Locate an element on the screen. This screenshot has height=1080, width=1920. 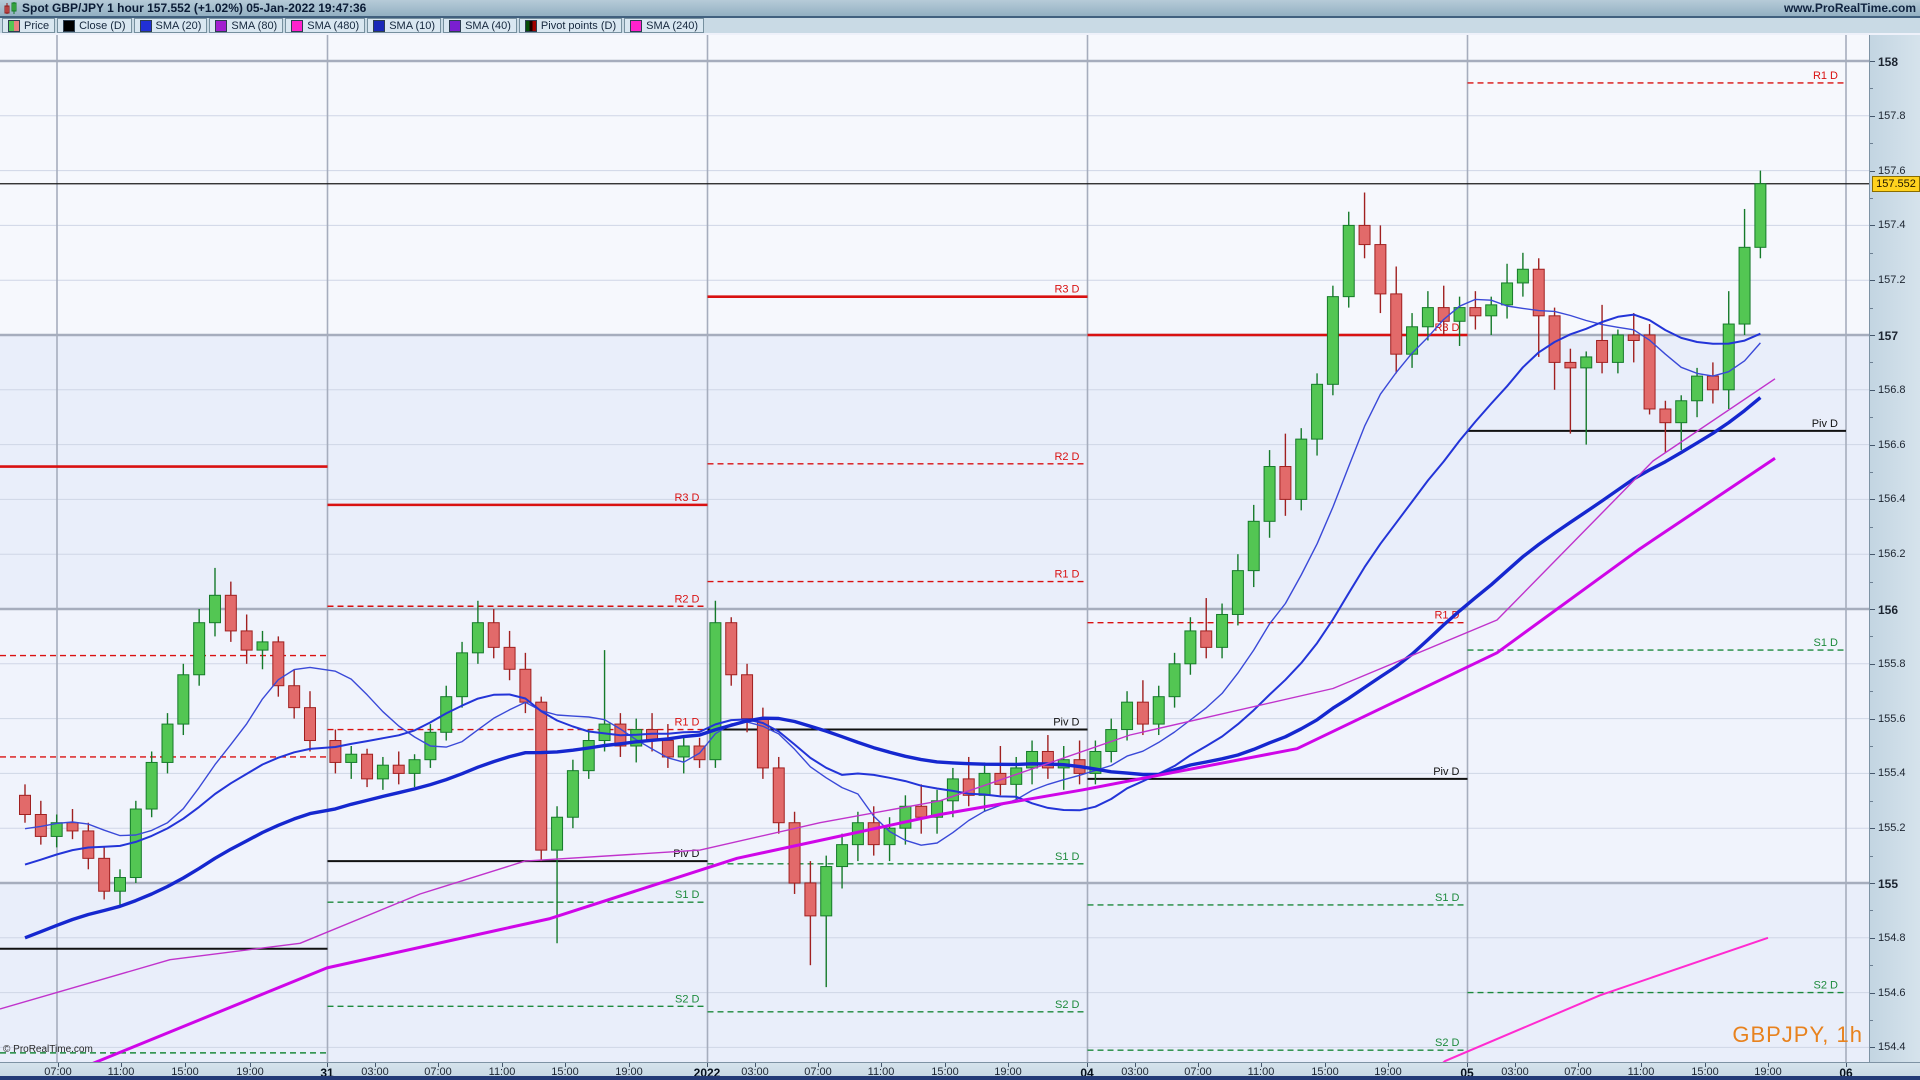
pivot-label: Piv D is located at coordinates (1825, 424).